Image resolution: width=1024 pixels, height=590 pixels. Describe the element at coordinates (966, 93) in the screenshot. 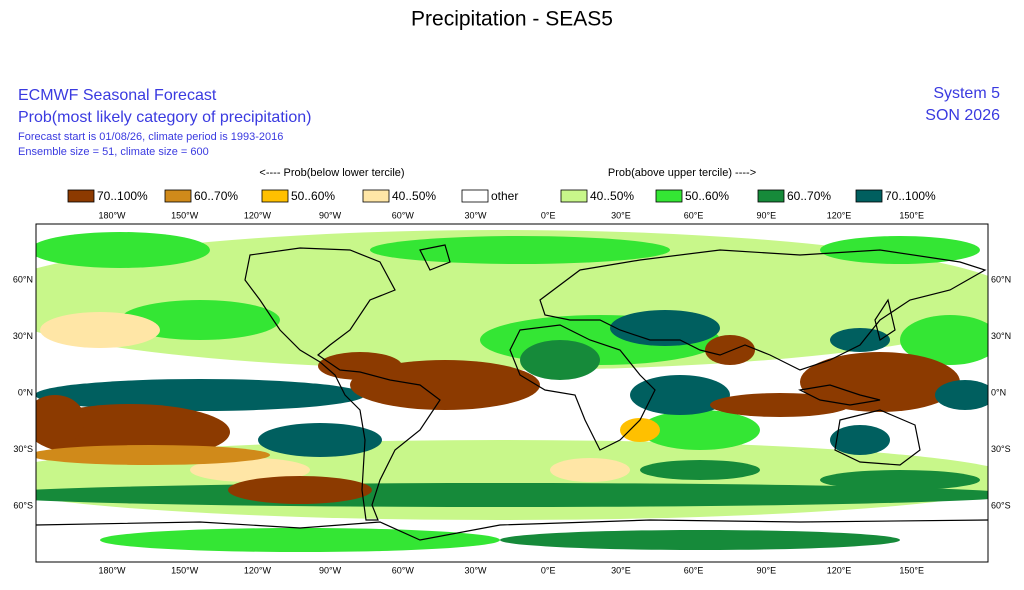

I see `header-right: System 5` at that location.